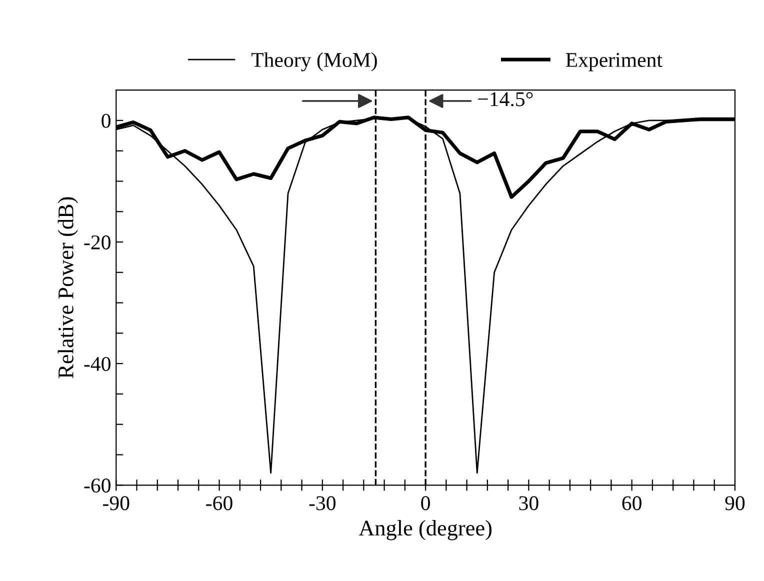  Describe the element at coordinates (632, 503) in the screenshot. I see `x-tick-label: 60` at that location.